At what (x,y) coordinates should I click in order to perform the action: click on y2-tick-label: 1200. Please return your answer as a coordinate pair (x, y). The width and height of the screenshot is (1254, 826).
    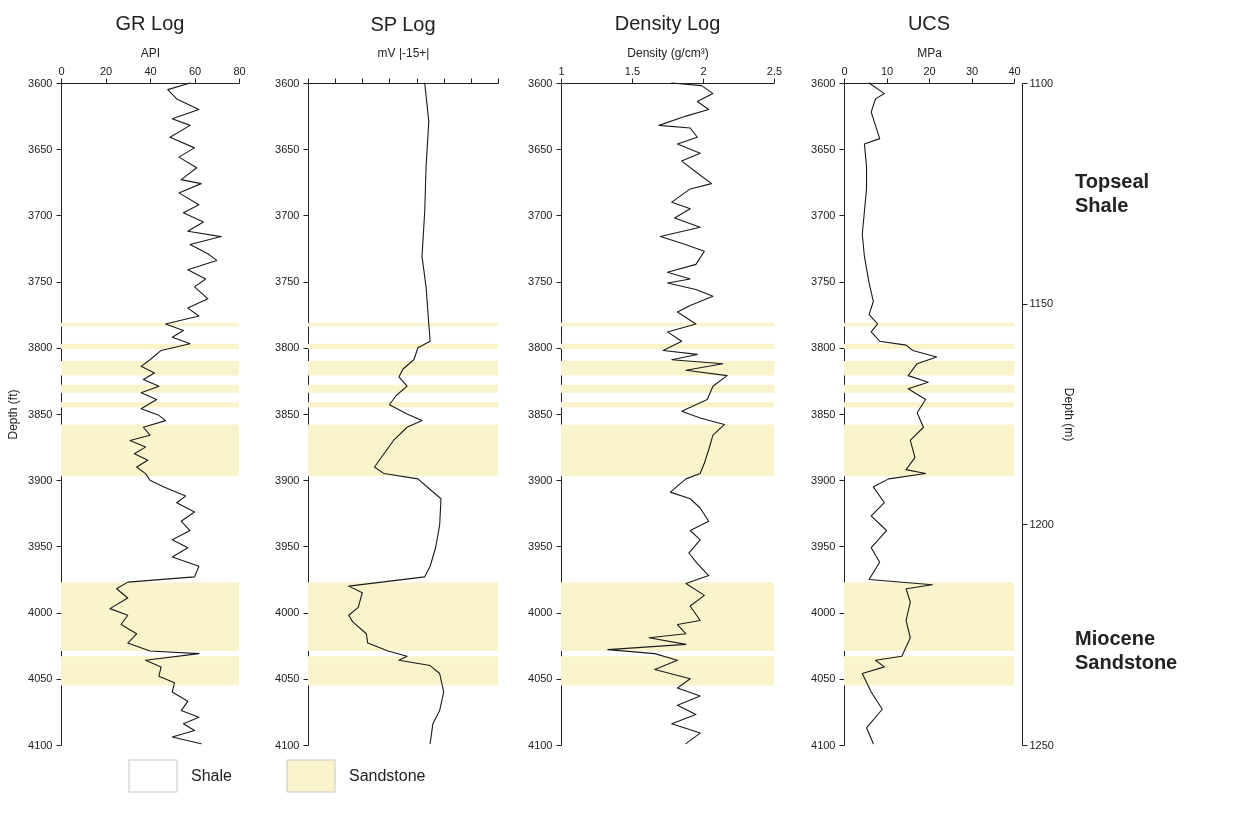
    Looking at the image, I should click on (1041, 523).